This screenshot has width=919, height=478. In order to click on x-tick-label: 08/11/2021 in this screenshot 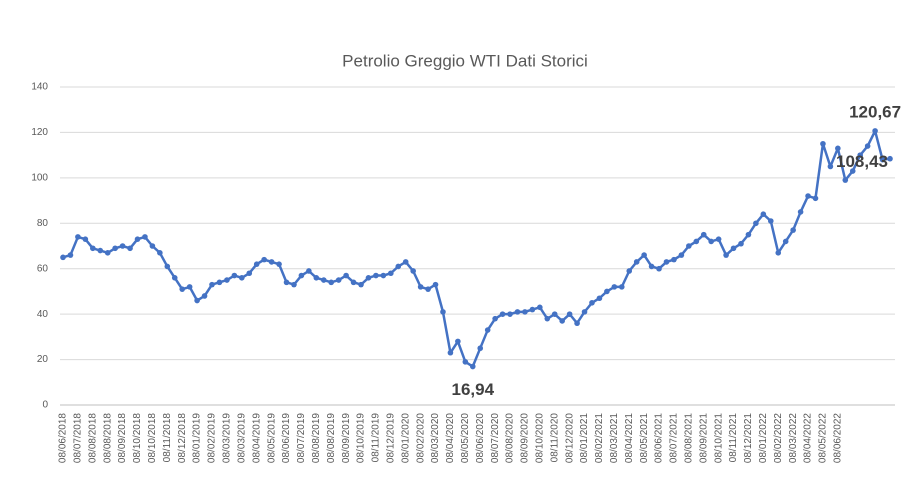, I will do `click(733, 438)`.